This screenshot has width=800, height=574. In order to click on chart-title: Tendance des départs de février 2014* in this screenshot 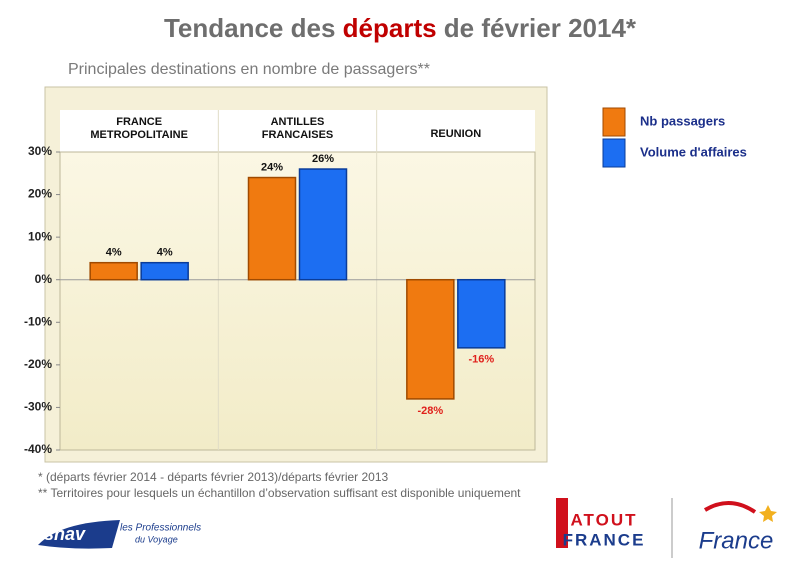, I will do `click(400, 28)`.